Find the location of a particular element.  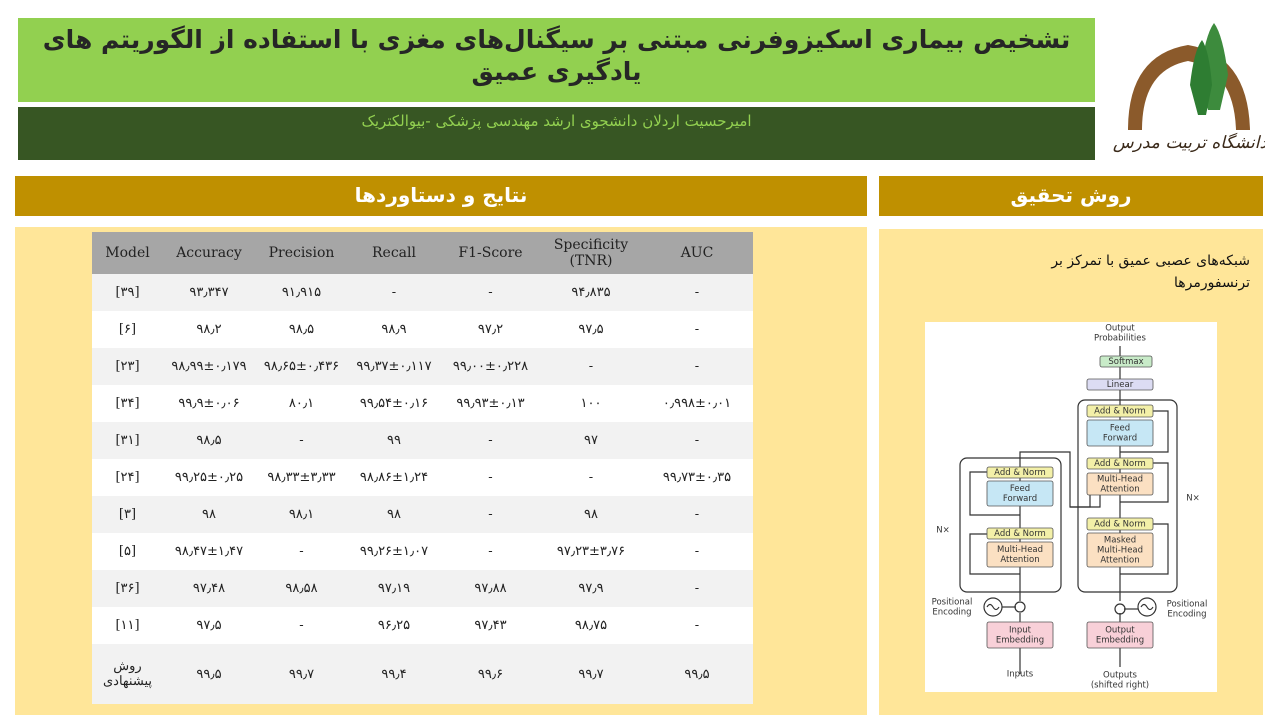

table-row: [۳۶] ۹۷٫۴۸ ۹۸٫۵۸ ۹۷٫۱۹ ۹۷٫۸۸ ۹۷٫۹- is located at coordinates (422, 588).